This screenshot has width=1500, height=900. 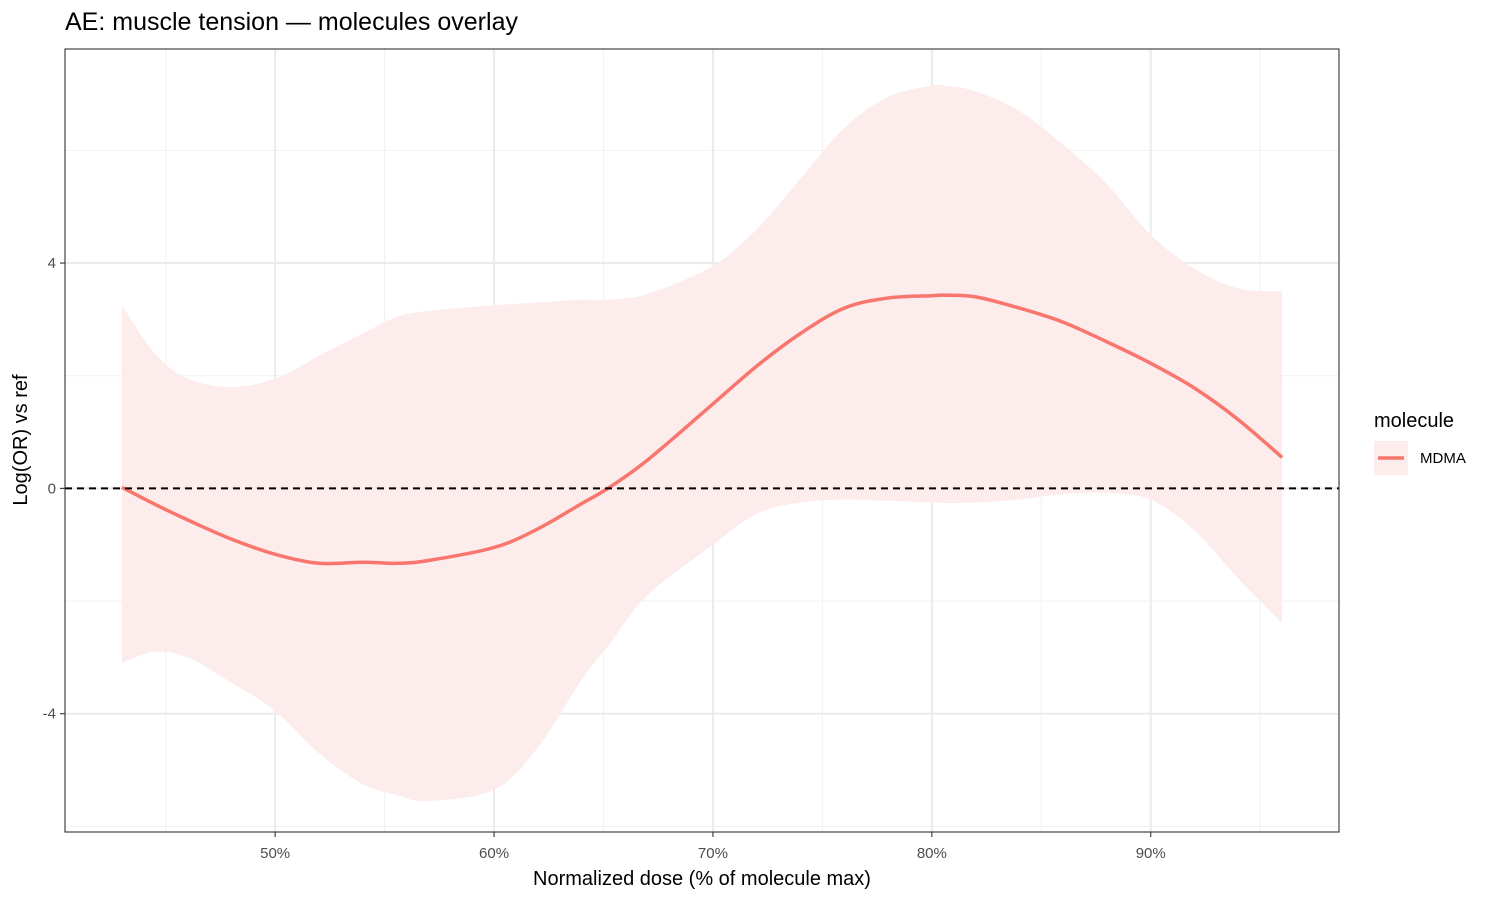 What do you see at coordinates (1151, 853) in the screenshot?
I see `x-tick-label: 90%` at bounding box center [1151, 853].